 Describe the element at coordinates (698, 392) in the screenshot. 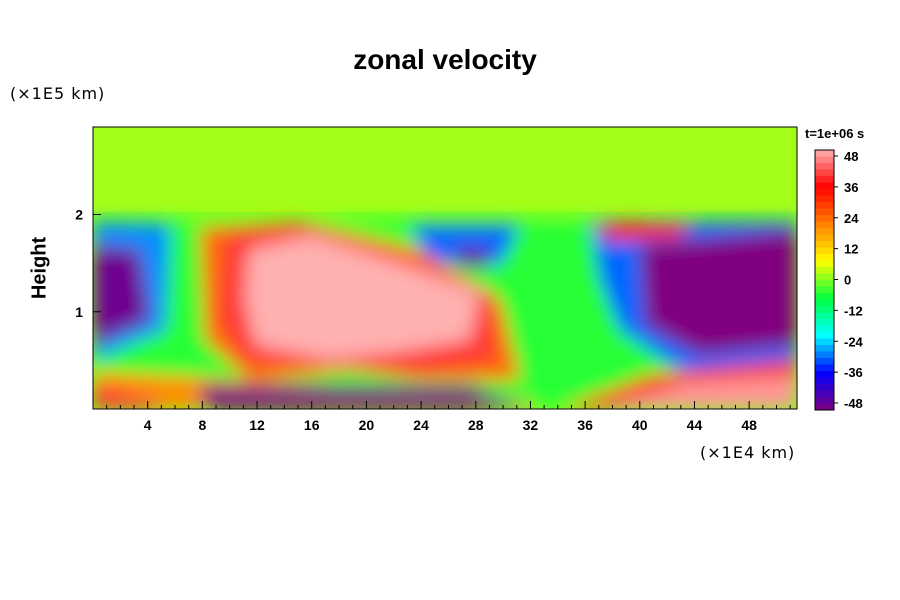

I see `bottom-east-core` at that location.